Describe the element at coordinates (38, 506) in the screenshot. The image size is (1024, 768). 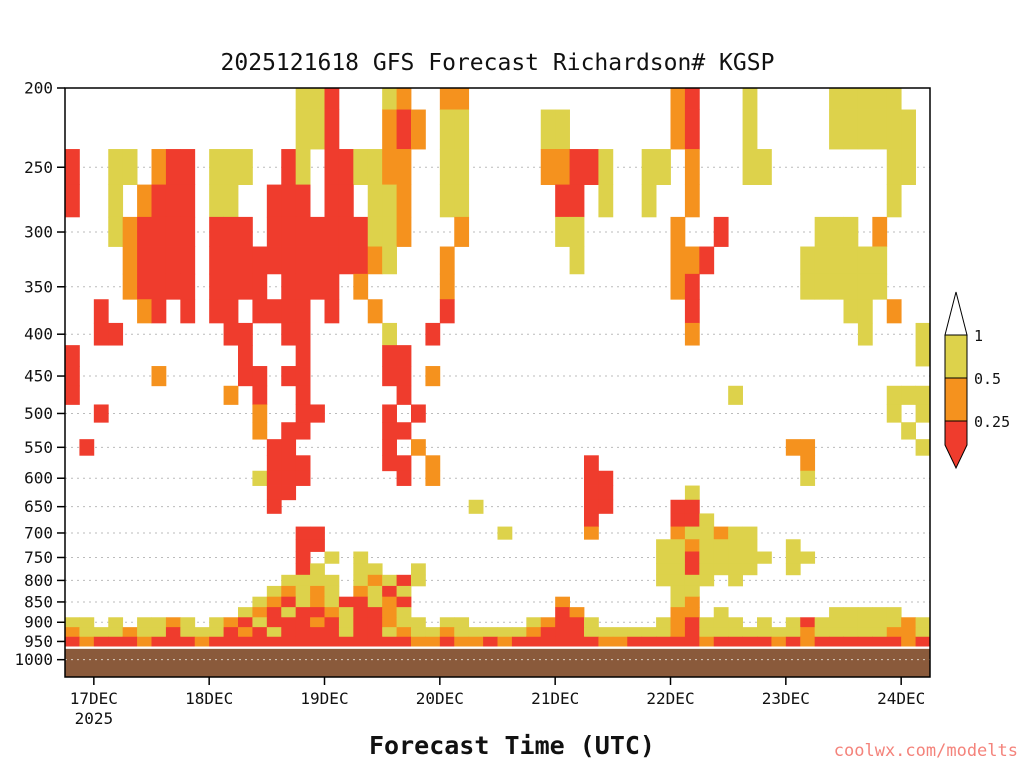
I see `y-tick-label: 650` at that location.